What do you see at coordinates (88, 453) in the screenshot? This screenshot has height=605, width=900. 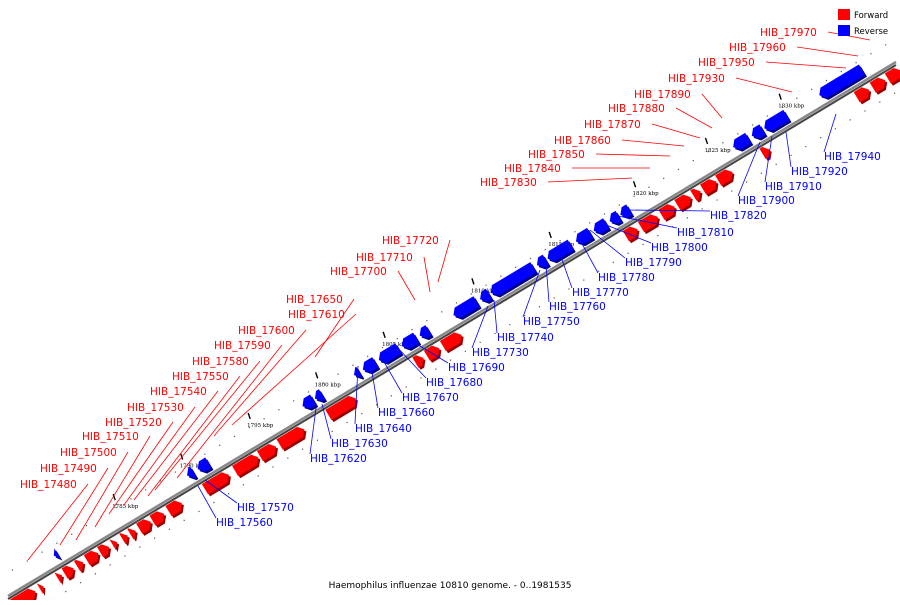 I see `forward-gene-label: HIB_17500` at bounding box center [88, 453].